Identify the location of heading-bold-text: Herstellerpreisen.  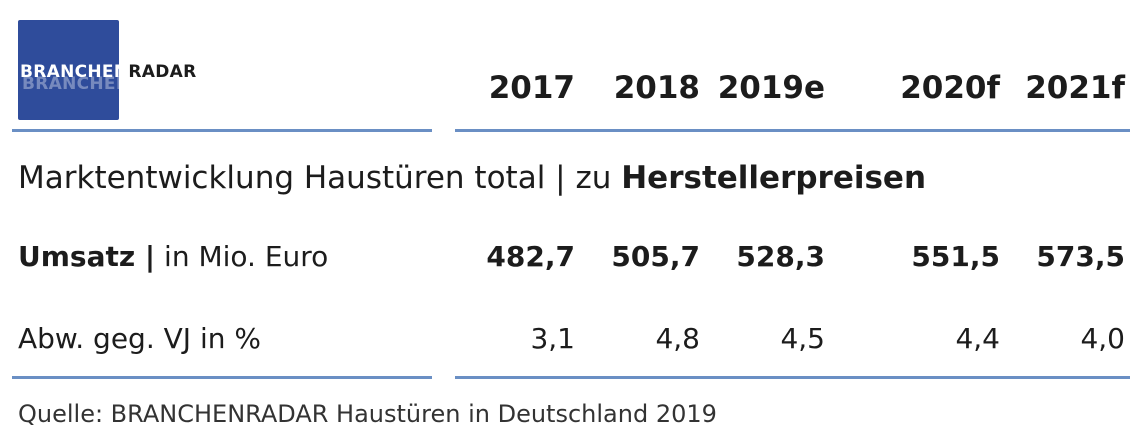
(774, 178).